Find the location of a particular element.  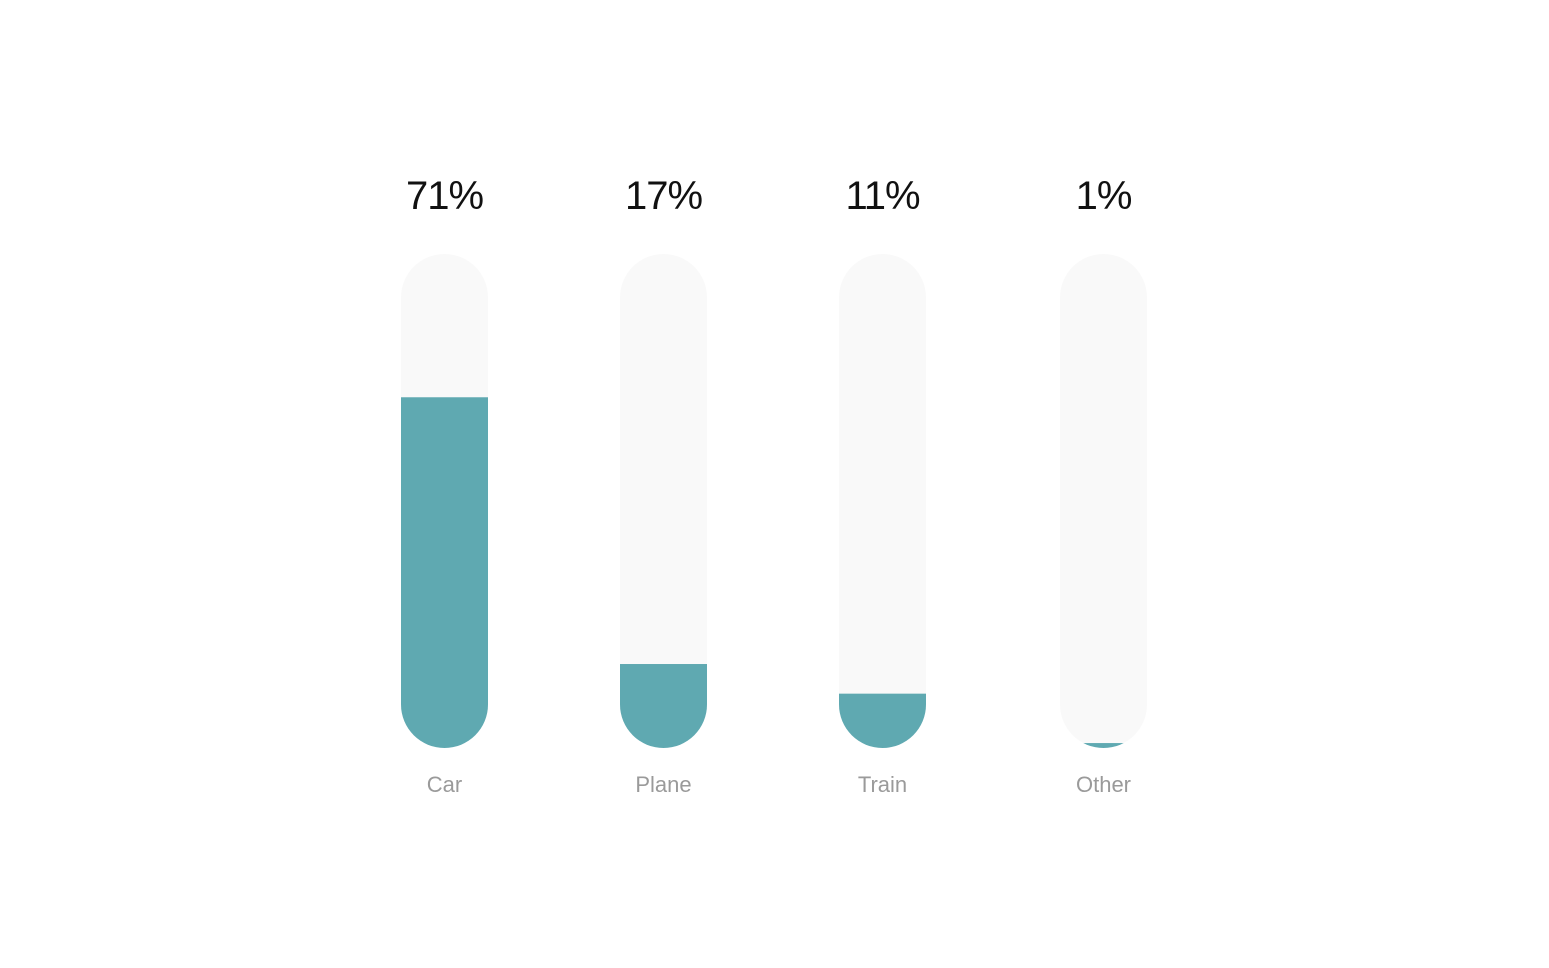

category-label: Car is located at coordinates (444, 784).